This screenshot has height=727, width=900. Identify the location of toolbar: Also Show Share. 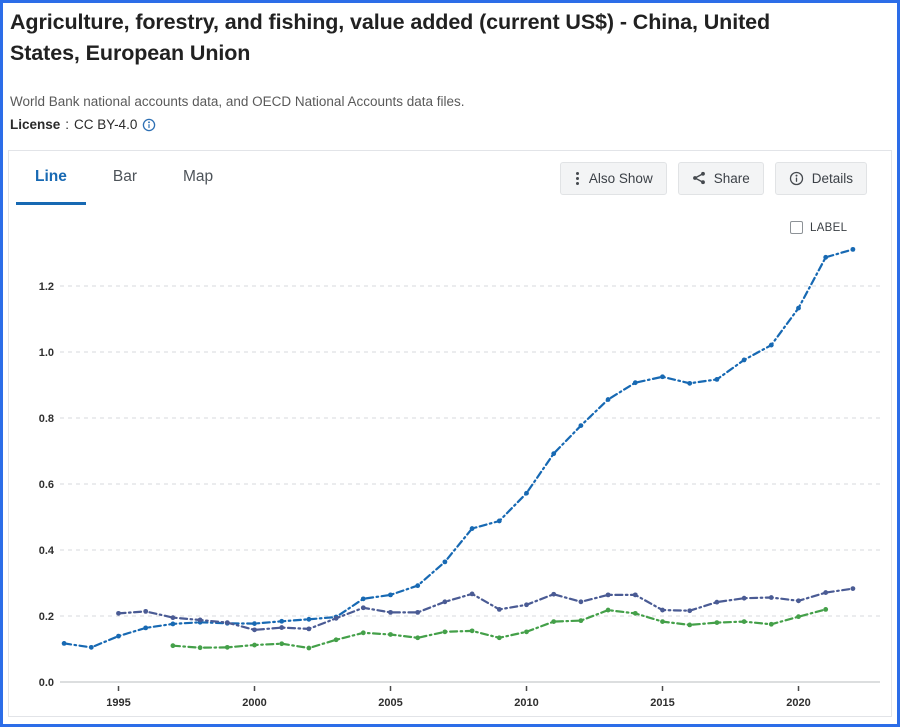
(713, 178).